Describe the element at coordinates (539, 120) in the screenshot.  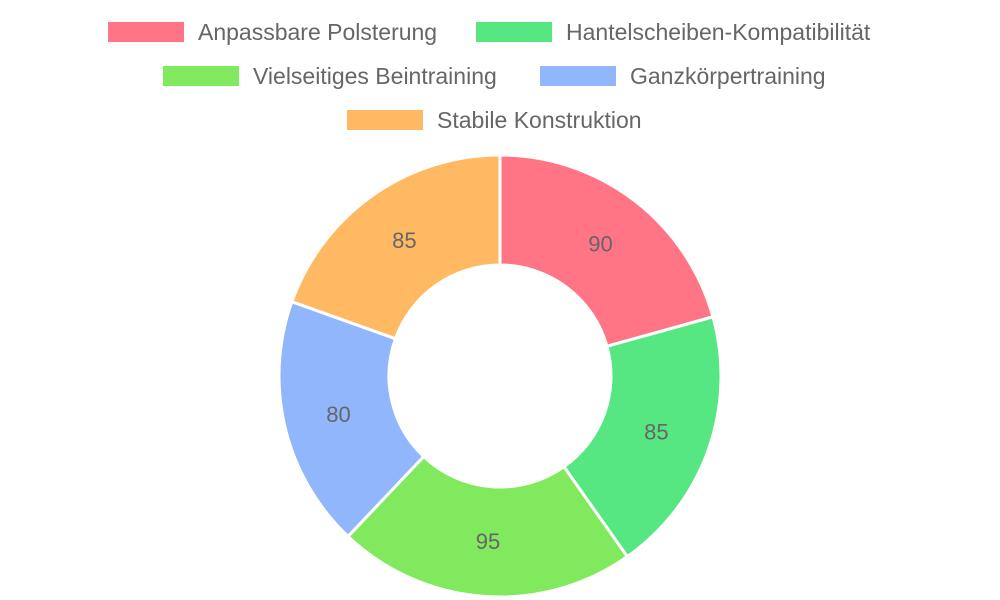
I see `legend-label: Stabile Konstruktion` at that location.